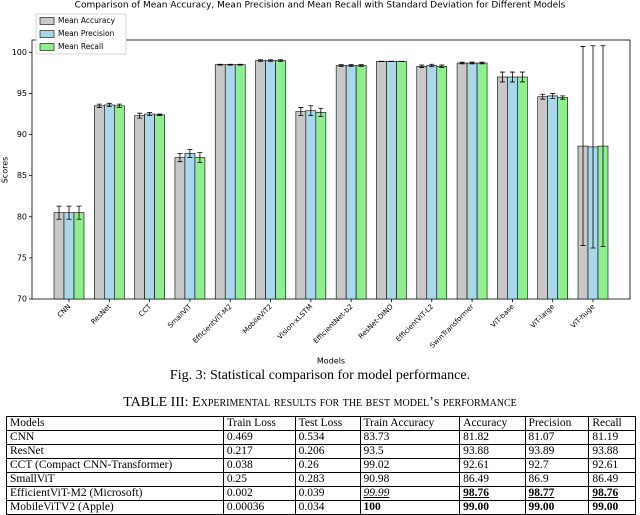 The width and height of the screenshot is (640, 515). I want to click on legend-label: Mean Accuracy, so click(87, 20).